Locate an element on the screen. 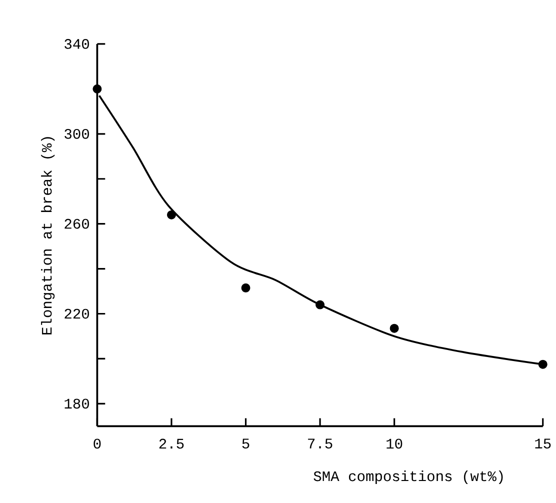 The height and width of the screenshot is (503, 556). y-tick-label: 260 is located at coordinates (76, 224).